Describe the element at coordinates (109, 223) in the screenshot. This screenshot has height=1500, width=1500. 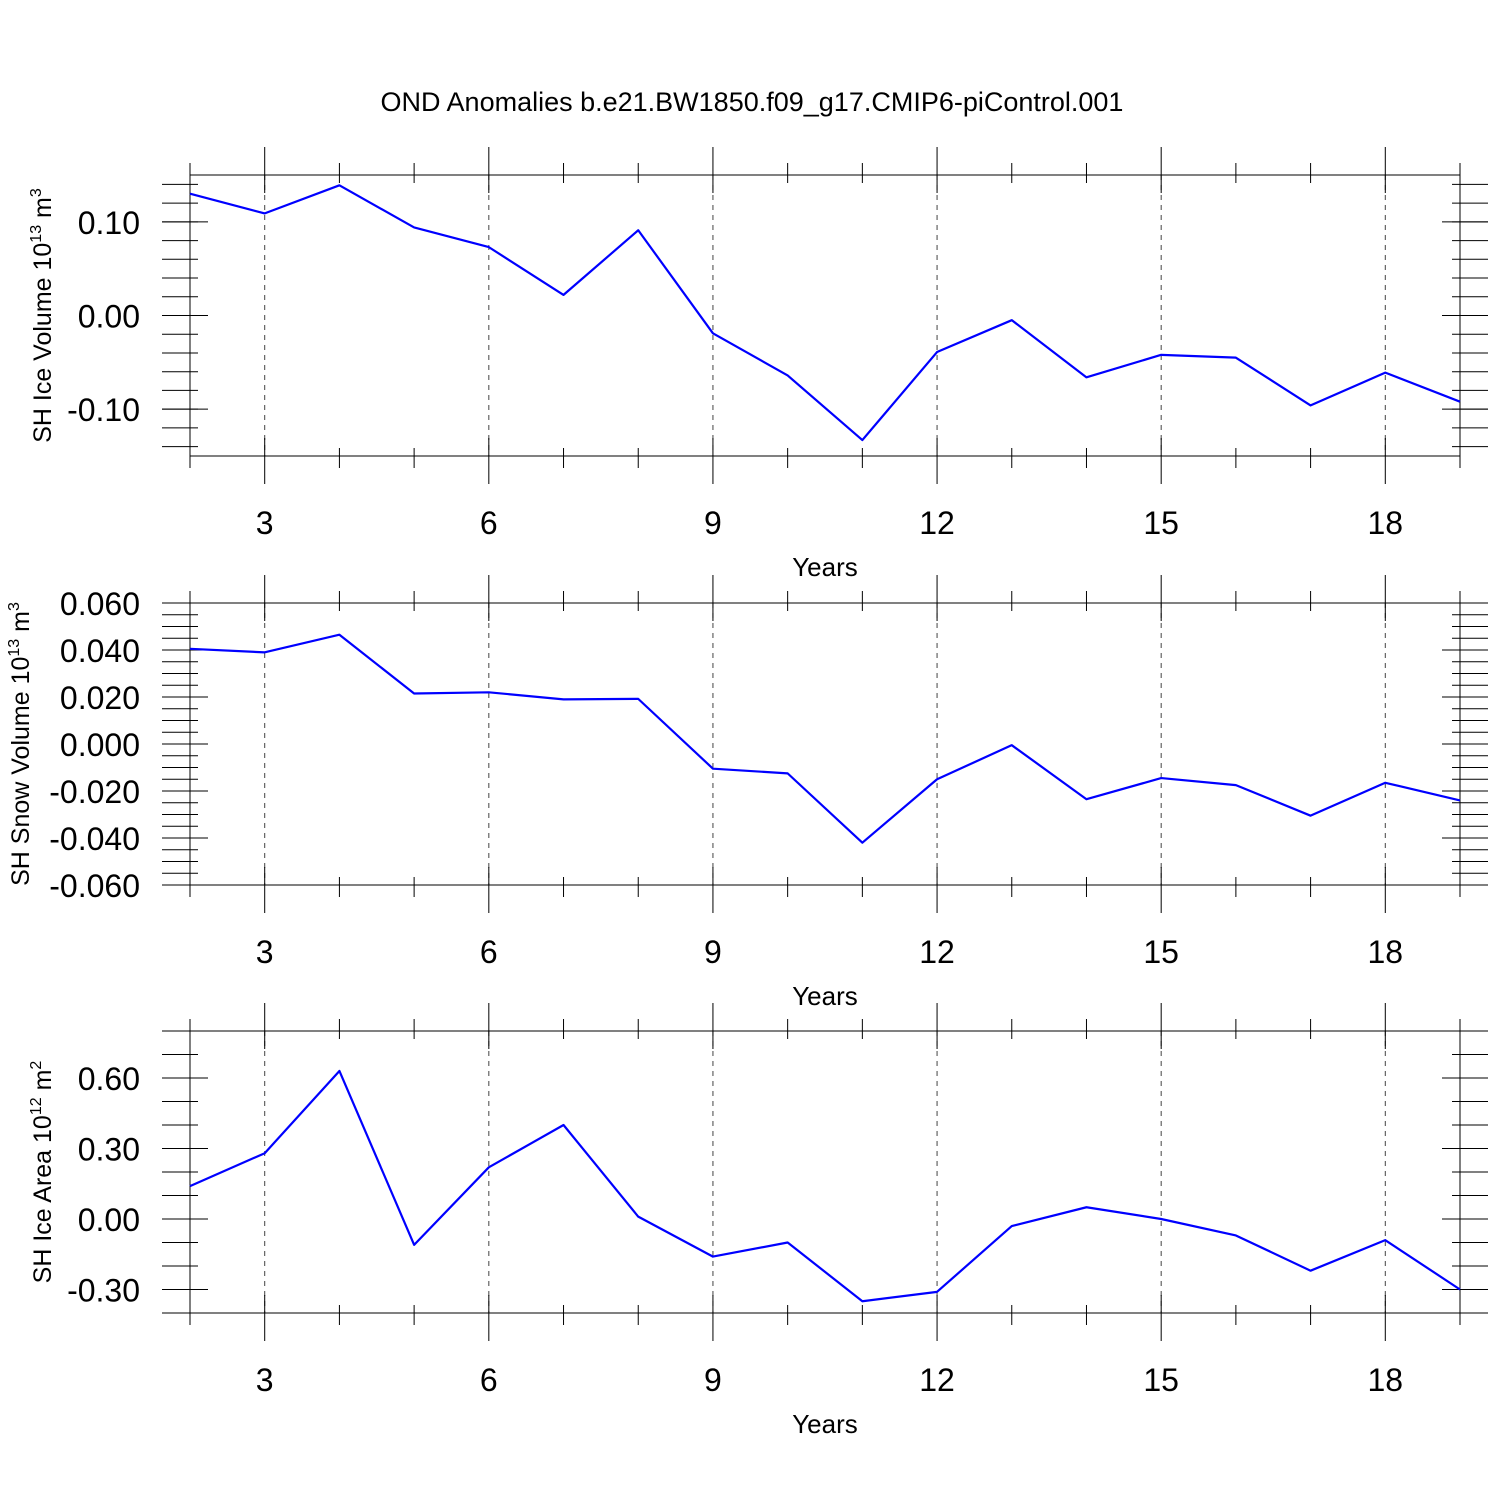
I see `y-tick-label: 0.10` at that location.